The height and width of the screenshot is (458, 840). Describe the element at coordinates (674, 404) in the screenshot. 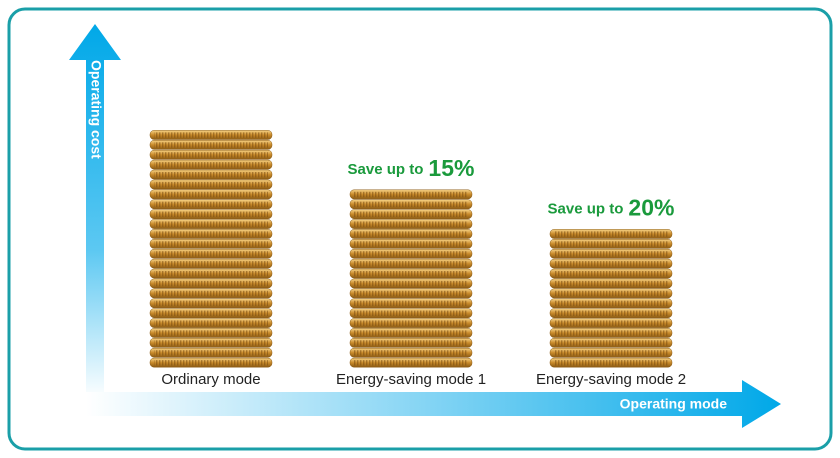

I see `x-axis-label: Operating mode` at that location.